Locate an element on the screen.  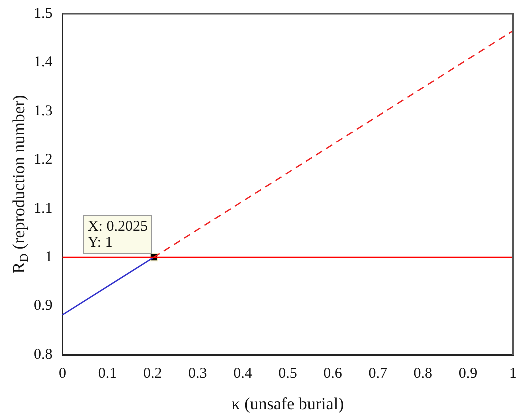
y-tick-label: 1.4 is located at coordinates (44, 62).